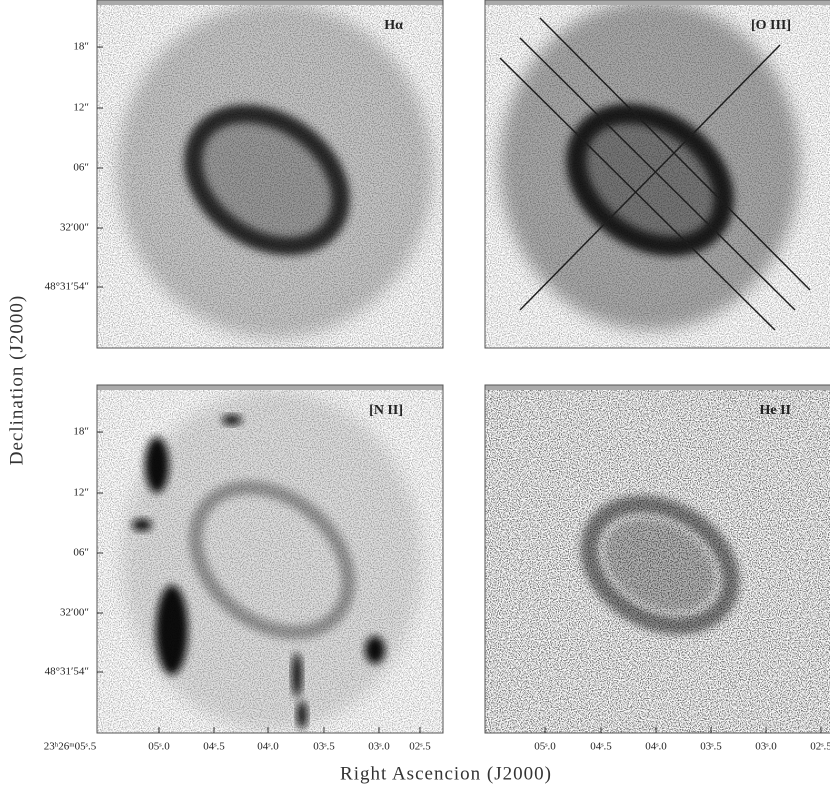  Describe the element at coordinates (386, 410) in the screenshot. I see `panel-label: [N II]` at that location.